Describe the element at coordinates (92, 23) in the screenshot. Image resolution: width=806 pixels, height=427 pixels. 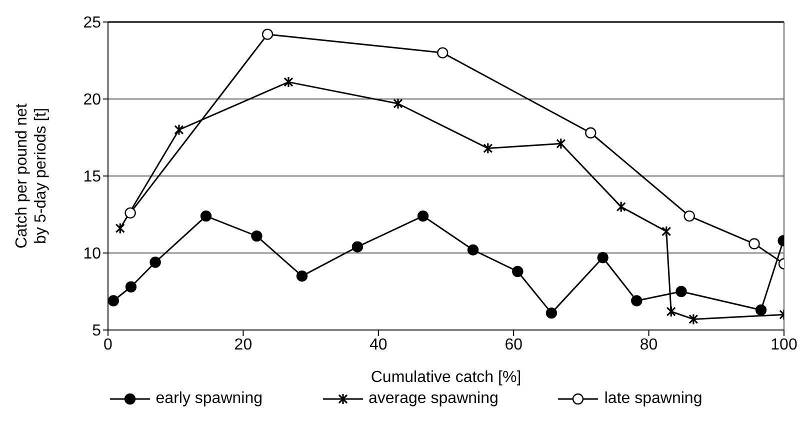
I see `y-tick-label: 25` at that location.